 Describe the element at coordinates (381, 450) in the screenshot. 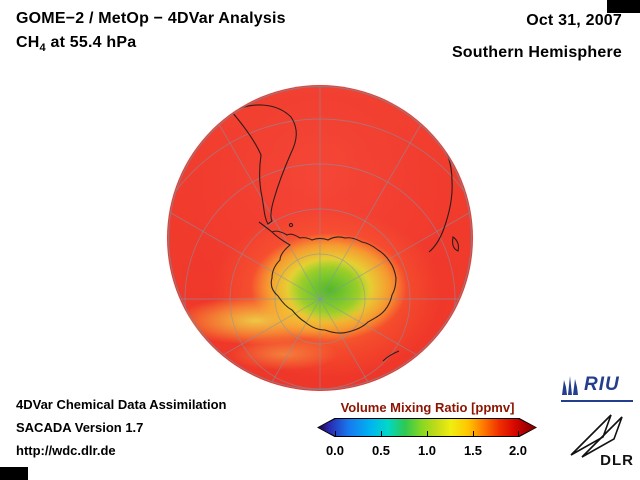

I see `colorbar-tick-label: 0.5` at that location.